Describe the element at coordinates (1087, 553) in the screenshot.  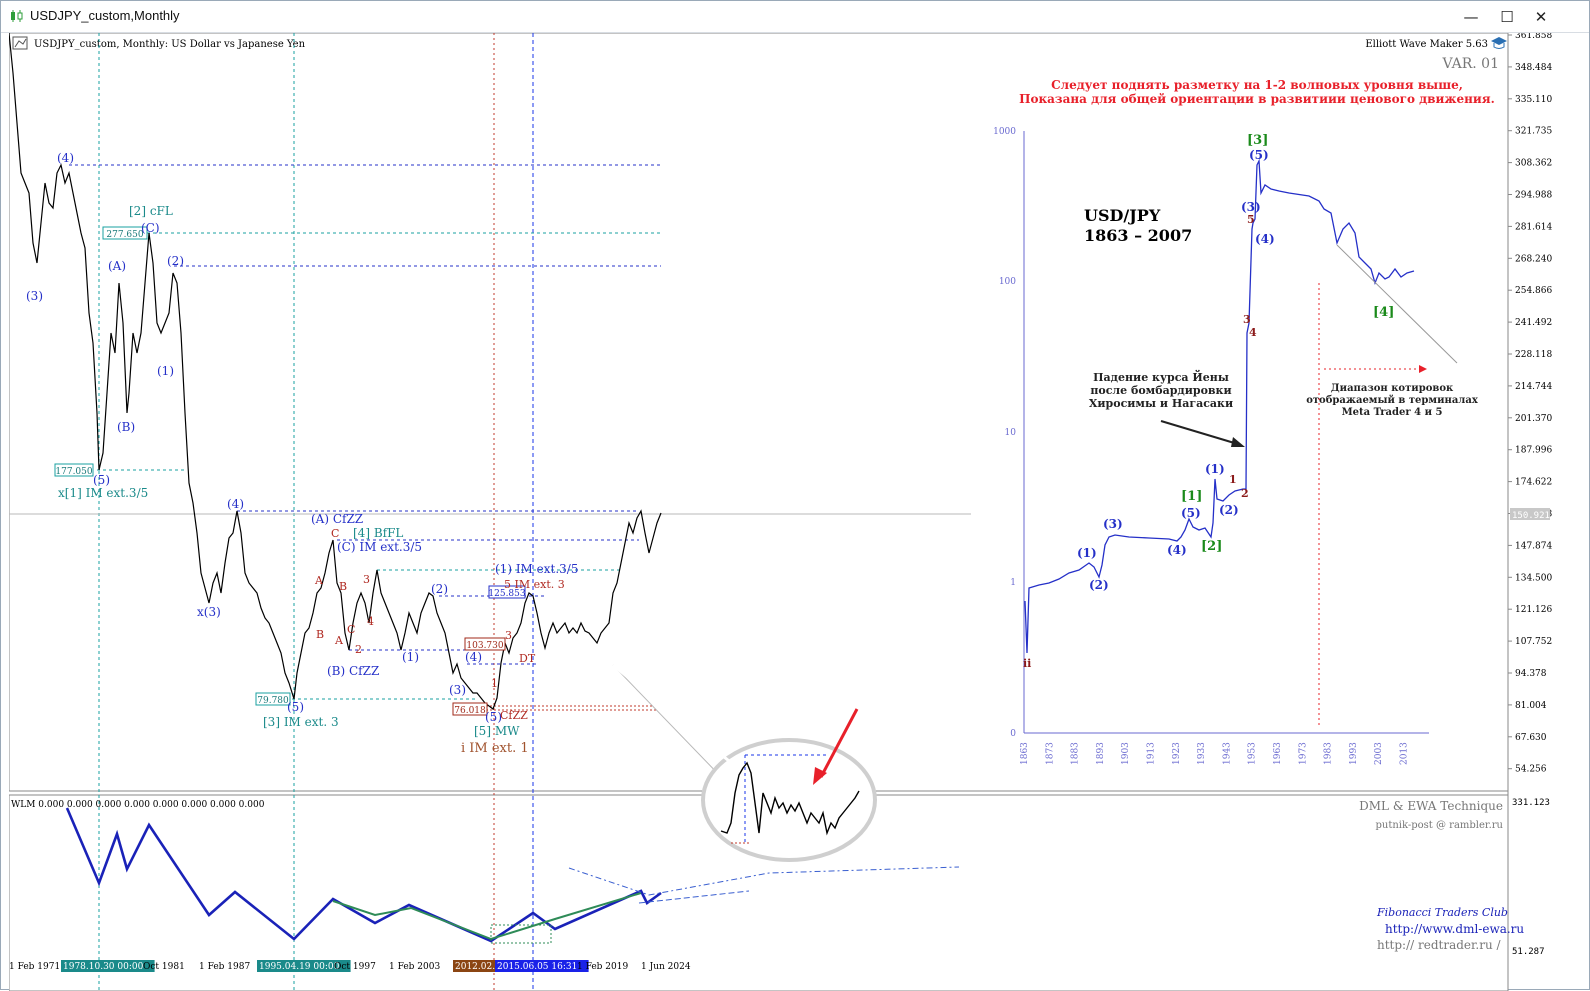
I see `inset-wave: (1)` at that location.